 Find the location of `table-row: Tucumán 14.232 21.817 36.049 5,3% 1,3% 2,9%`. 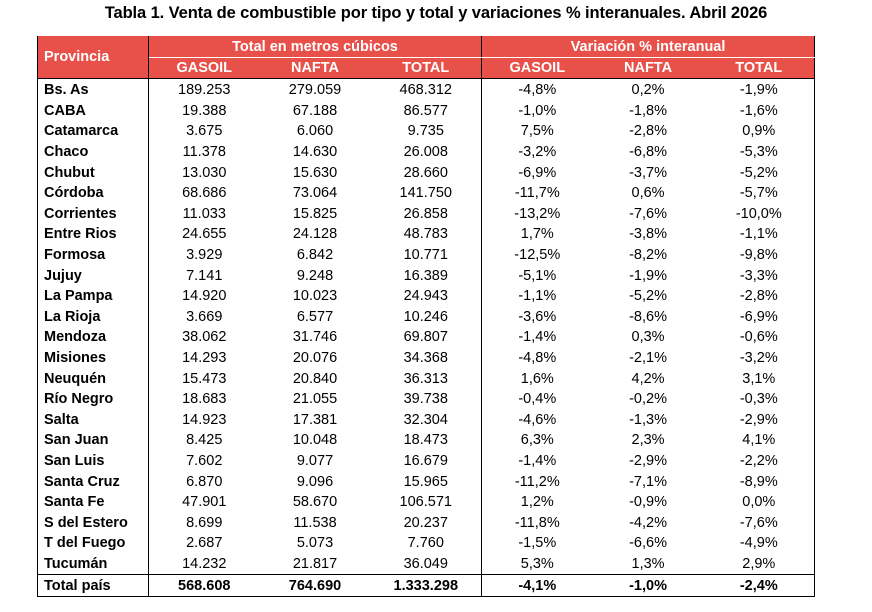

table-row: Tucumán 14.232 21.817 36.049 5,3% 1,3% 2,9% is located at coordinates (426, 564).